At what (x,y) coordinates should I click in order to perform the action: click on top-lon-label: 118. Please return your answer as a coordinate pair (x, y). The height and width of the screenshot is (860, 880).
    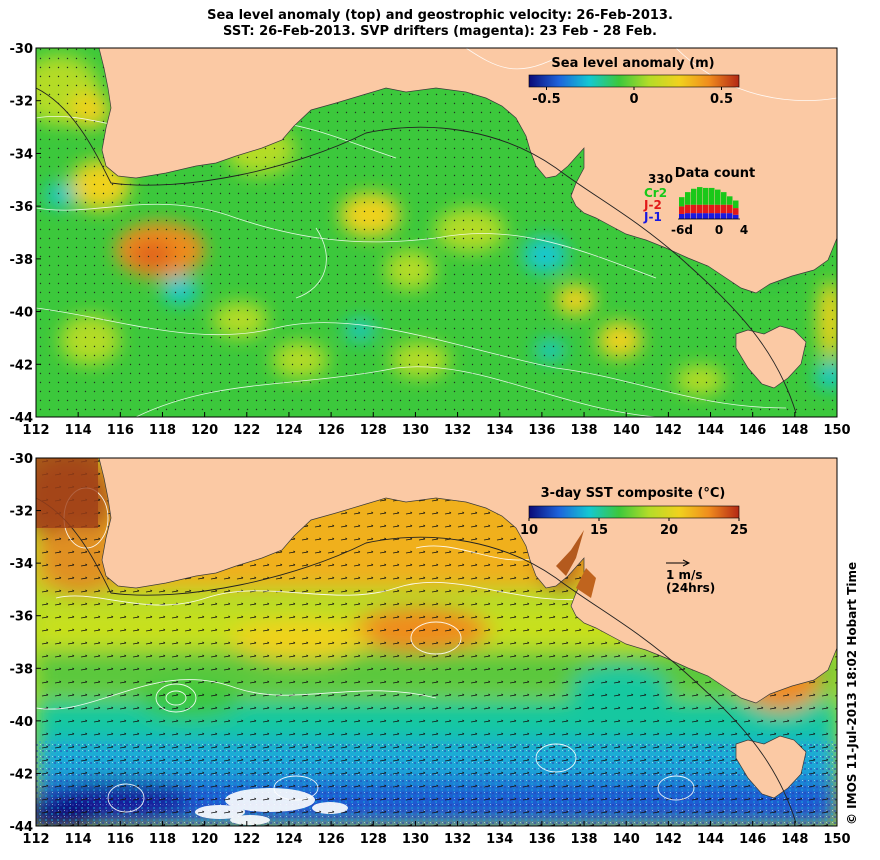
    Looking at the image, I should click on (162, 430).